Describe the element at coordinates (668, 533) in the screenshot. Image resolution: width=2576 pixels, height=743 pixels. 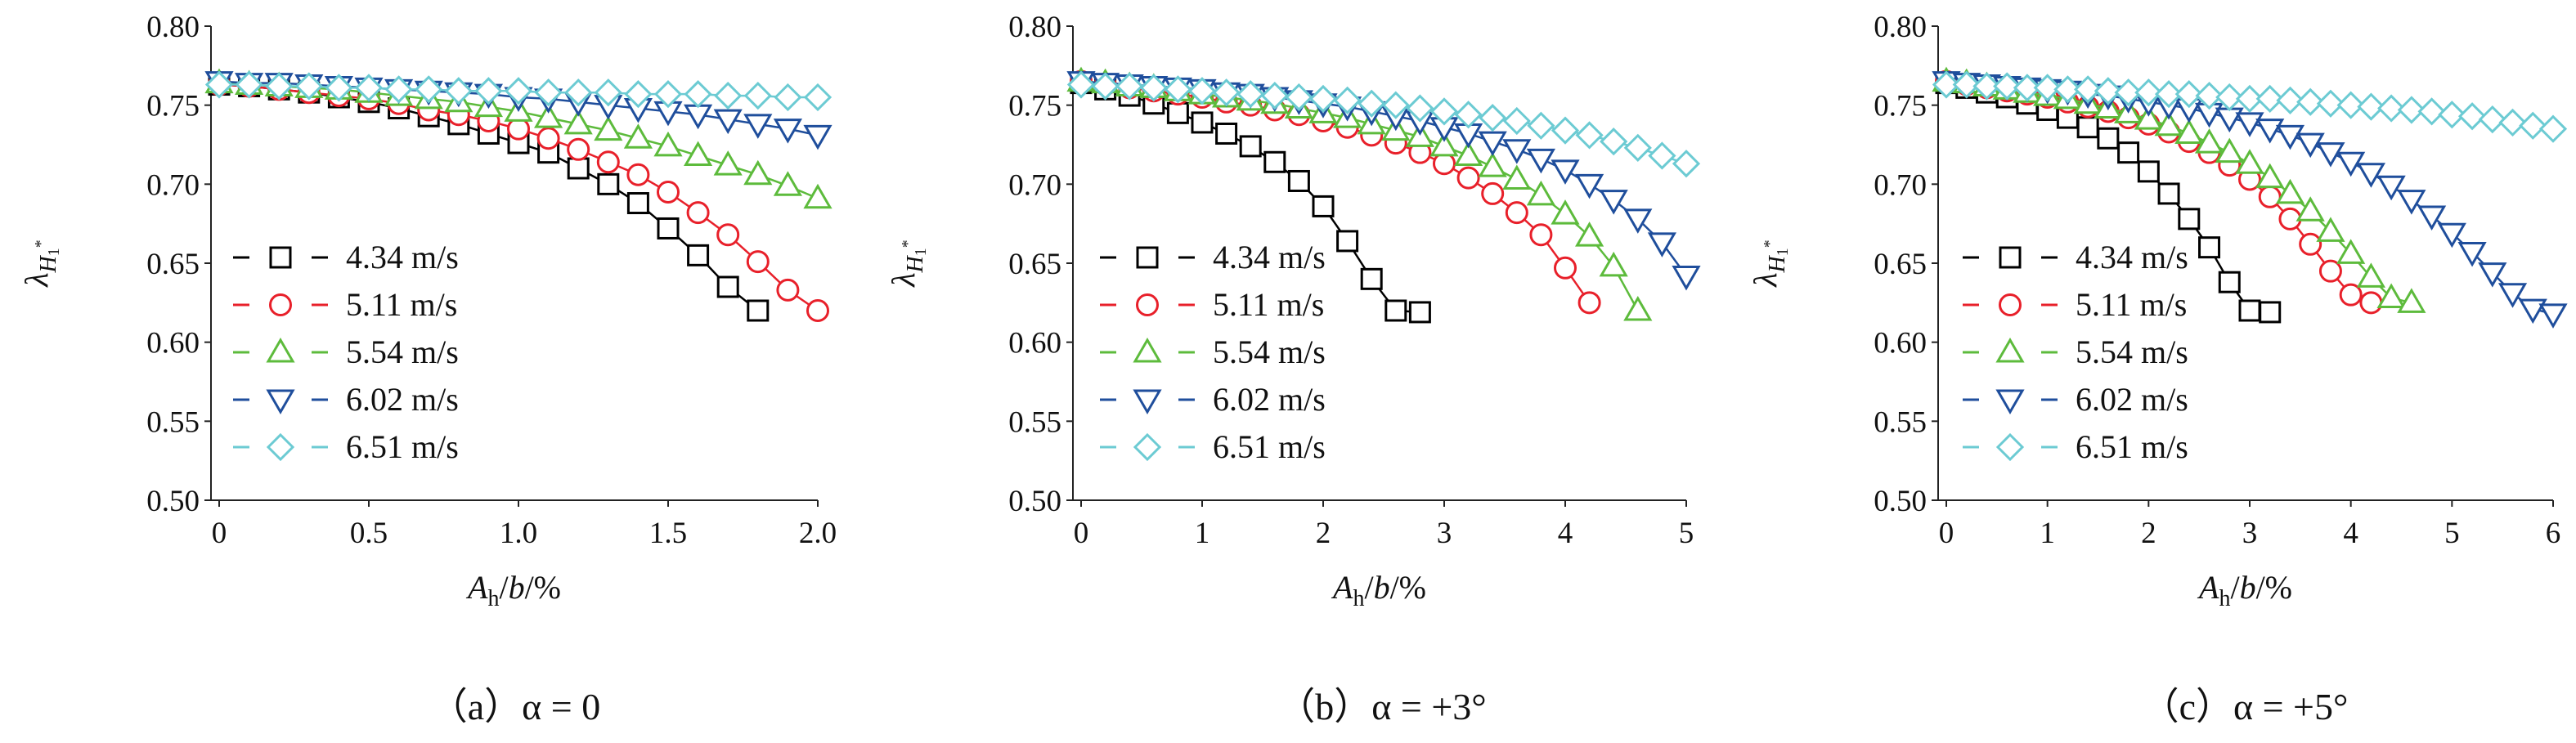
I see `x-tick-label: 1.5` at that location.